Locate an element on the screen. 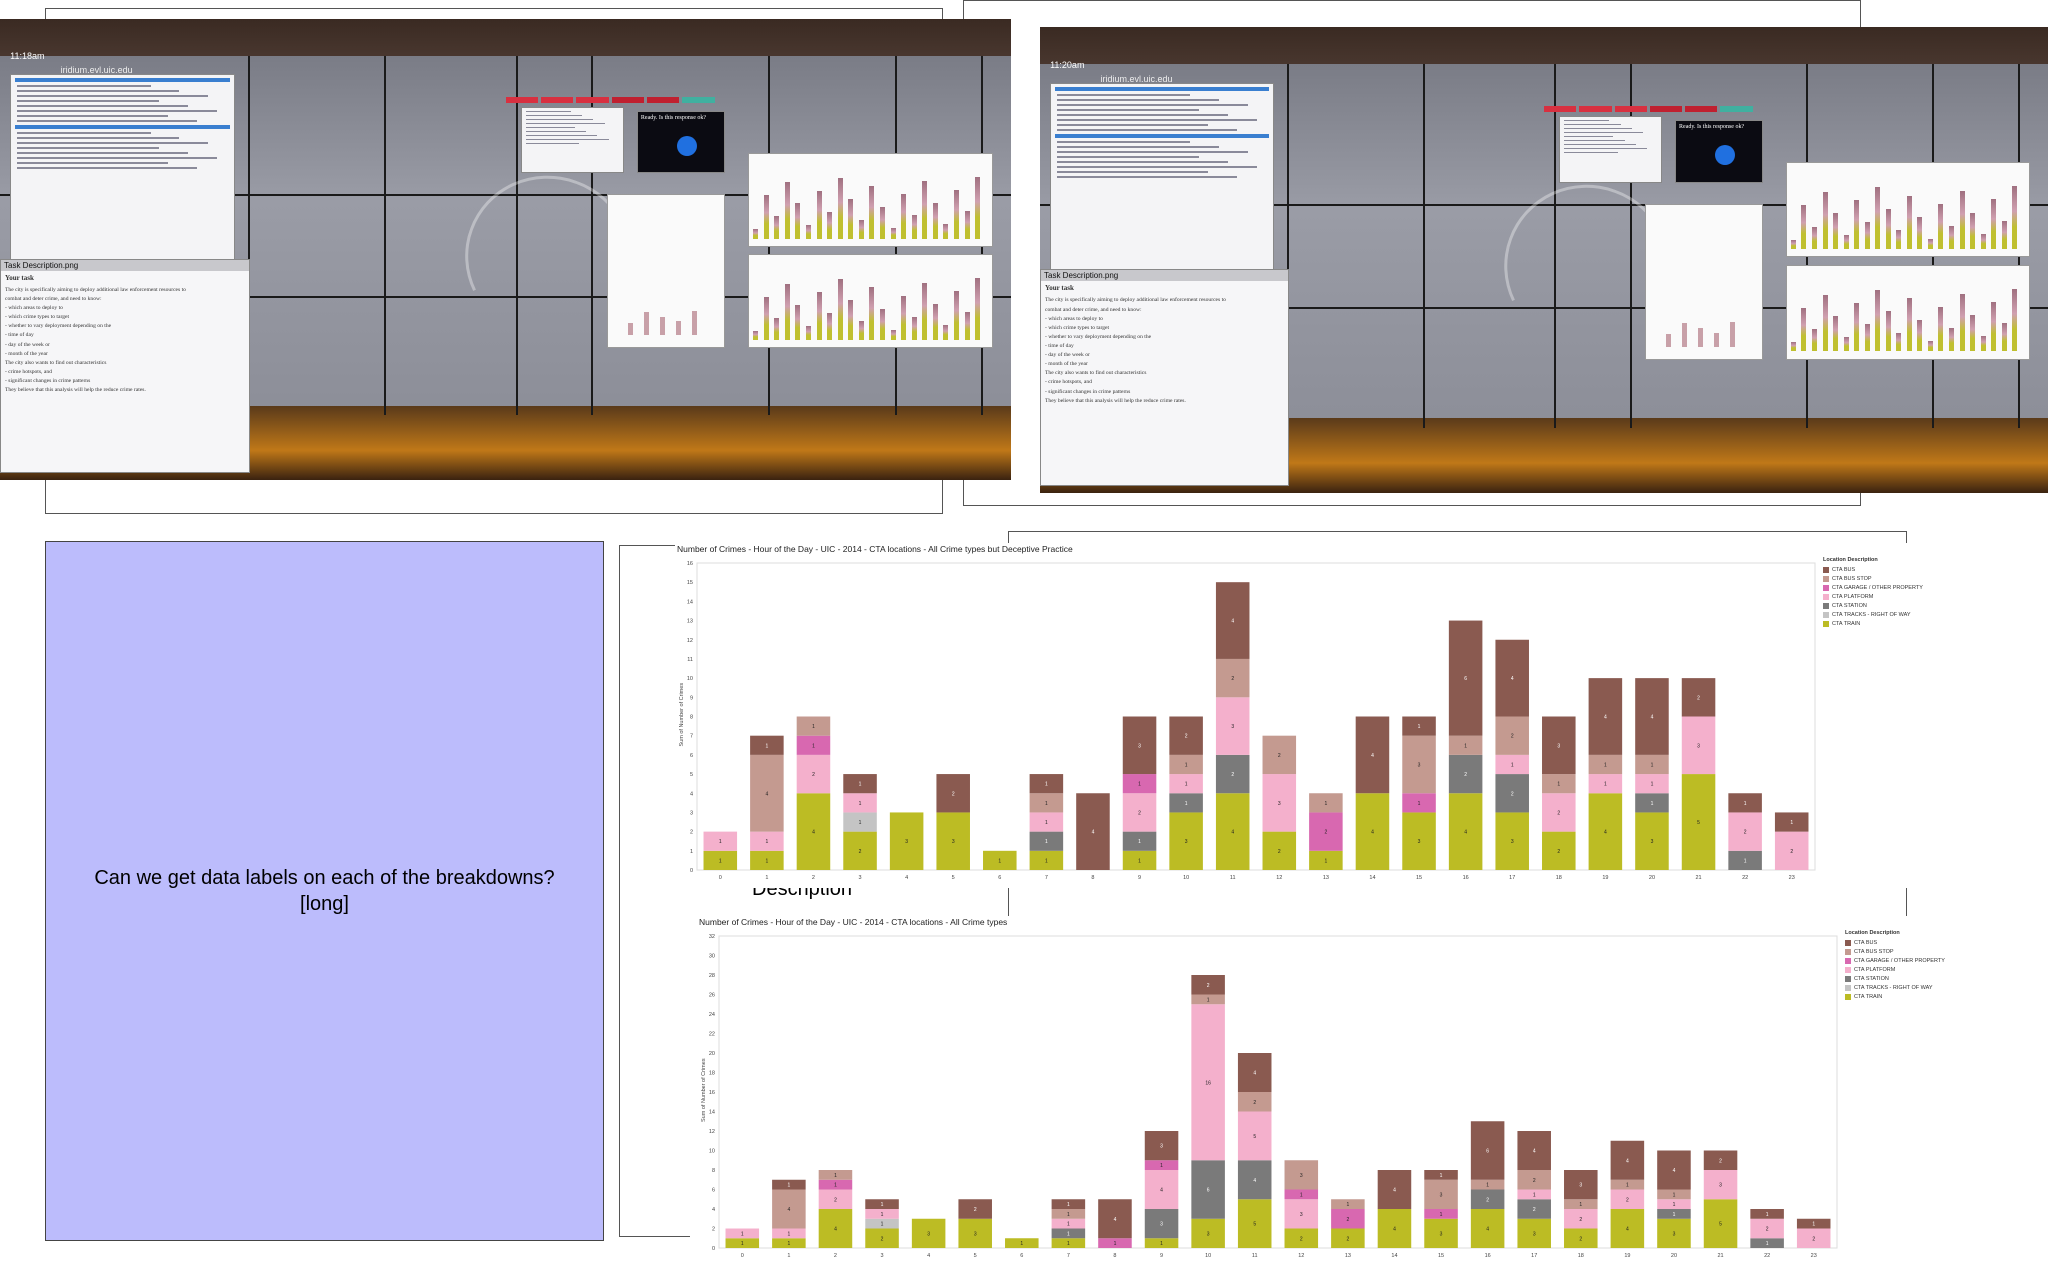 This screenshot has width=2048, height=1268. x-tick-label: 17 is located at coordinates (1534, 1256).